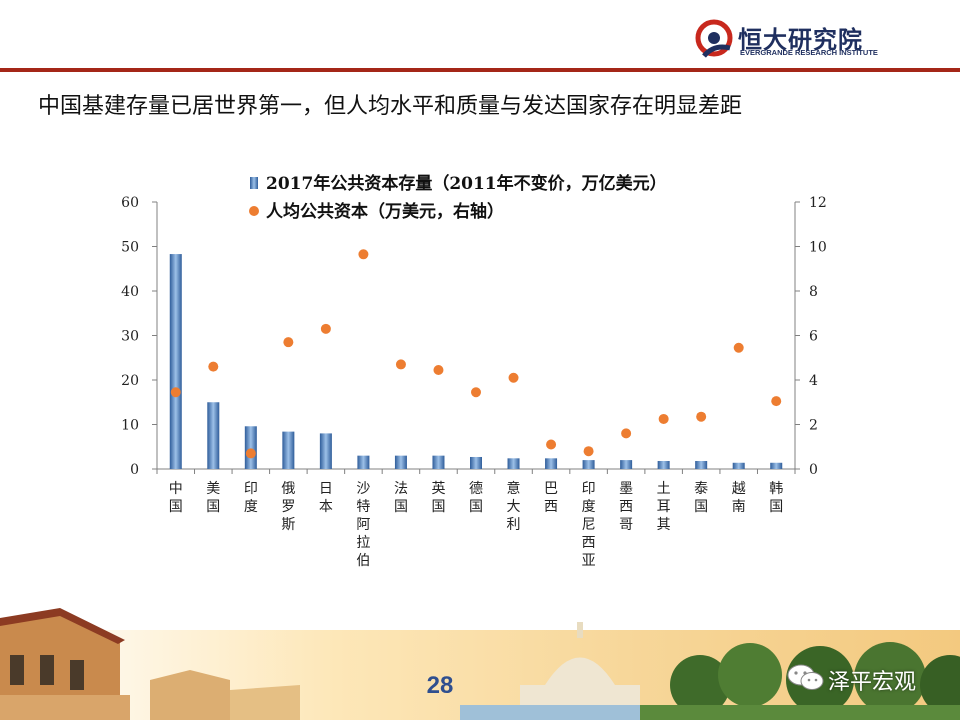 The image size is (960, 720). What do you see at coordinates (254, 183) in the screenshot?
I see `legend-swatch-bar` at bounding box center [254, 183].